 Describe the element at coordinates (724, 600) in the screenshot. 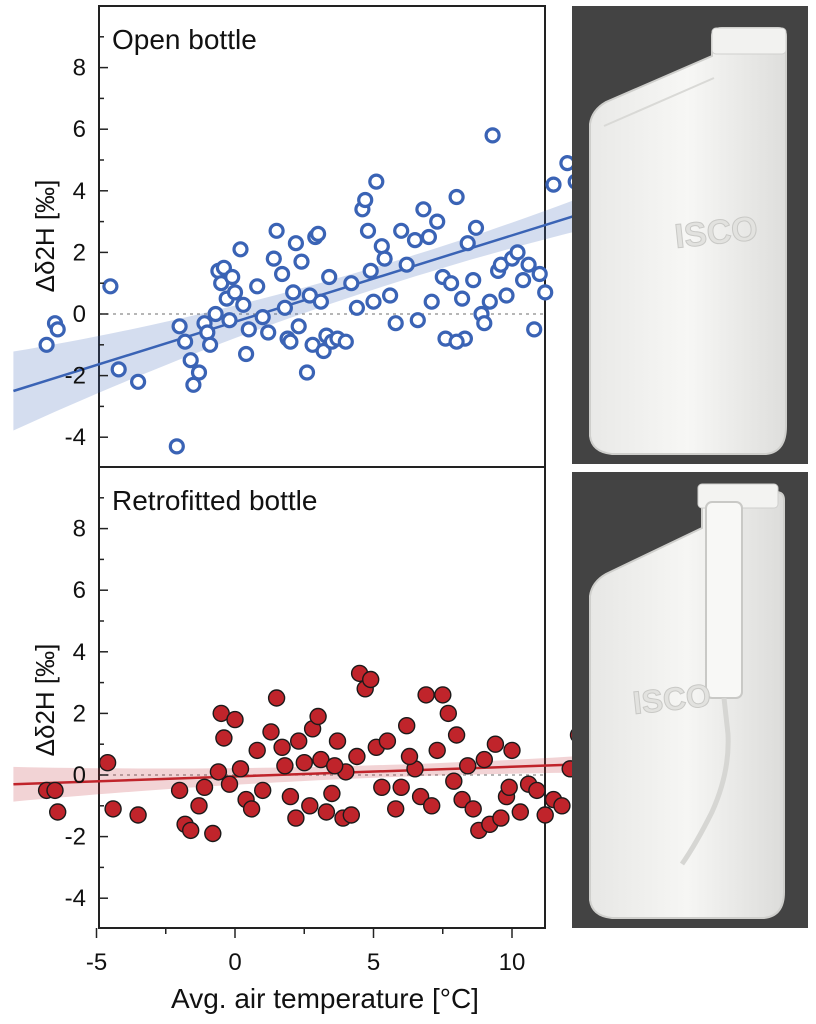

I see `inner-tube` at that location.